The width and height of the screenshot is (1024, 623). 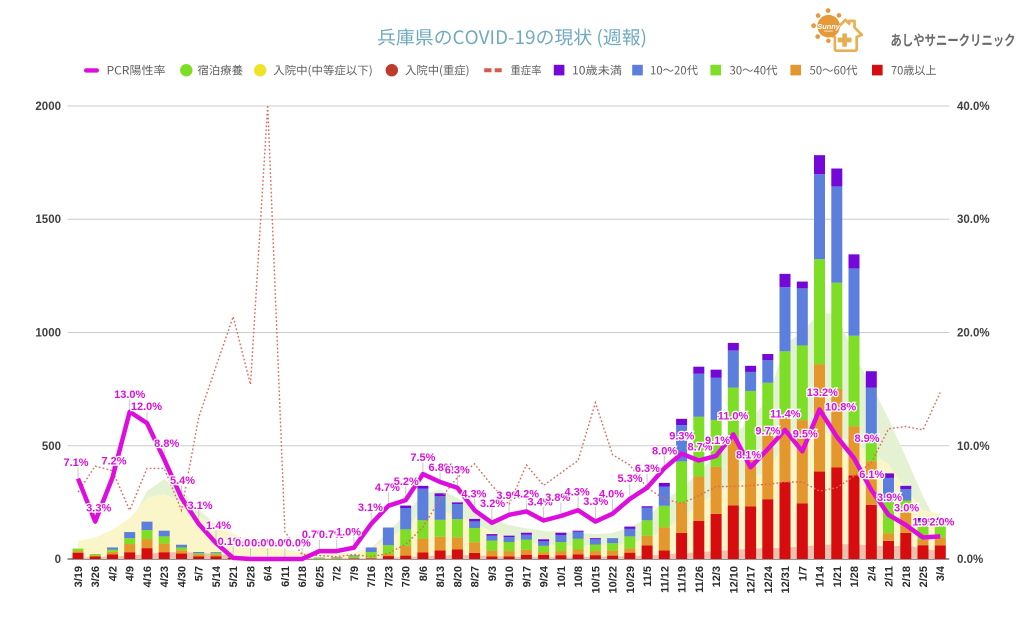 I want to click on svg-text: Sunny, so click(x=828, y=26).